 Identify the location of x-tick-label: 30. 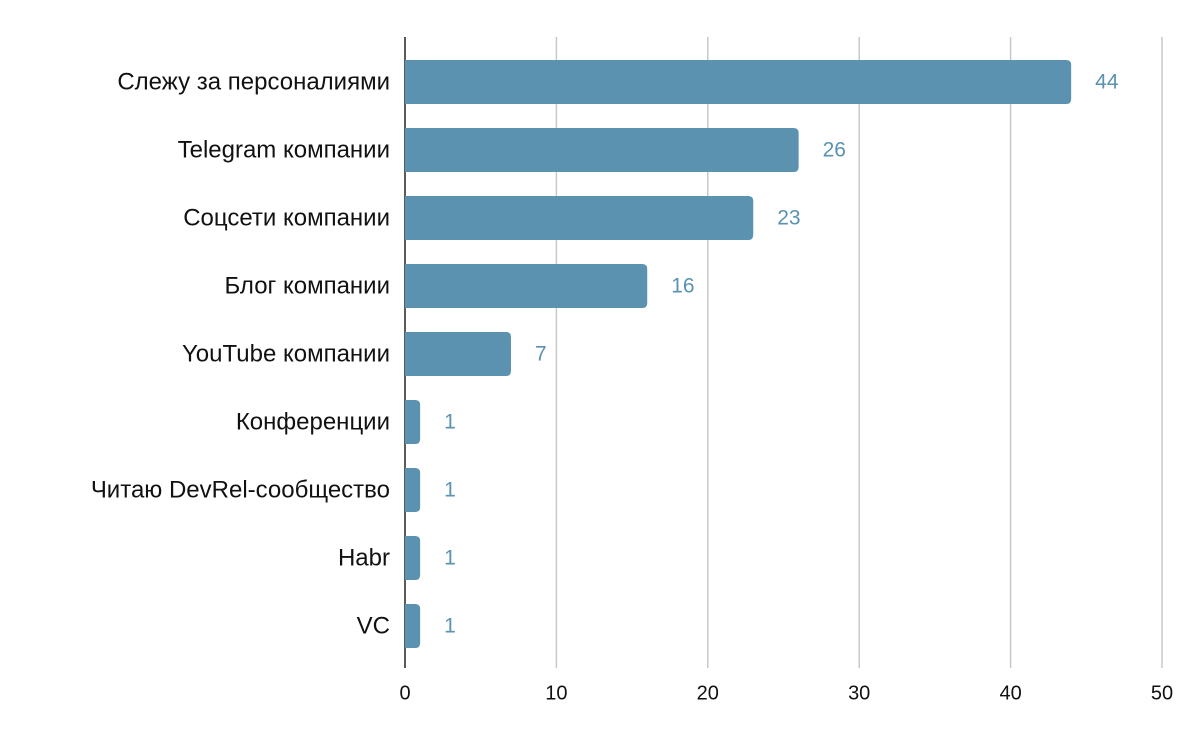
(859, 693).